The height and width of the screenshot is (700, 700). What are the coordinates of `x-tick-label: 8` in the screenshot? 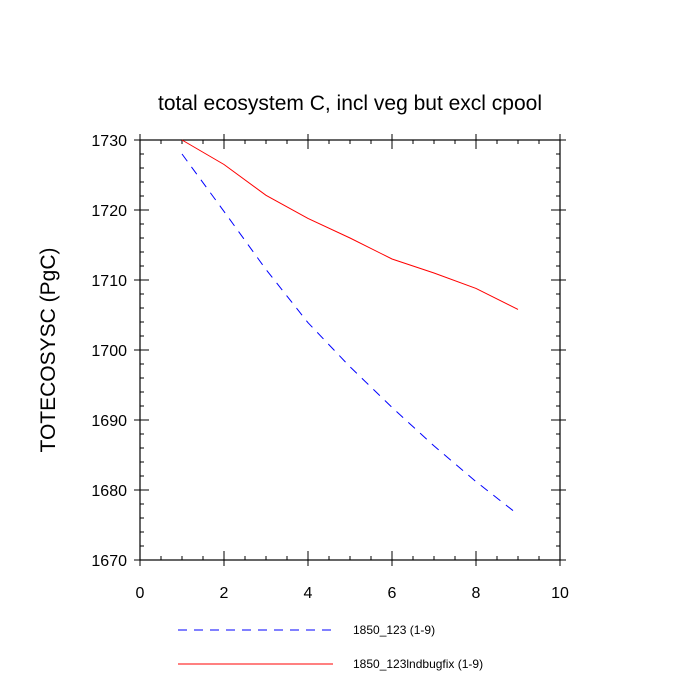 It's located at (476, 593).